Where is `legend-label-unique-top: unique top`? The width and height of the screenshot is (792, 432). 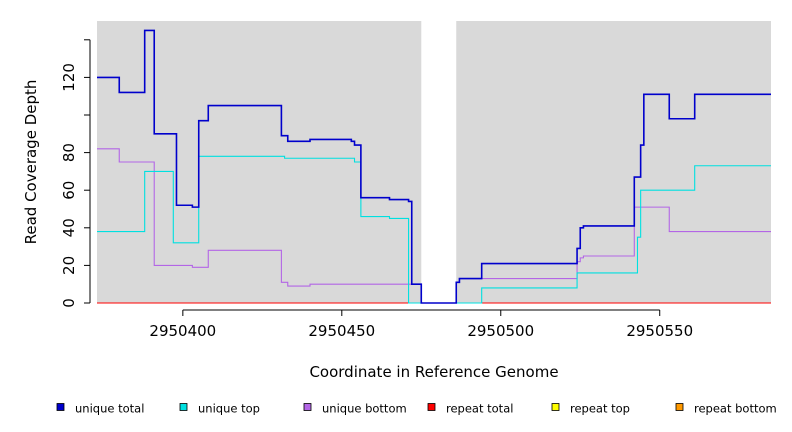
legend-label-unique-top: unique top is located at coordinates (229, 409).